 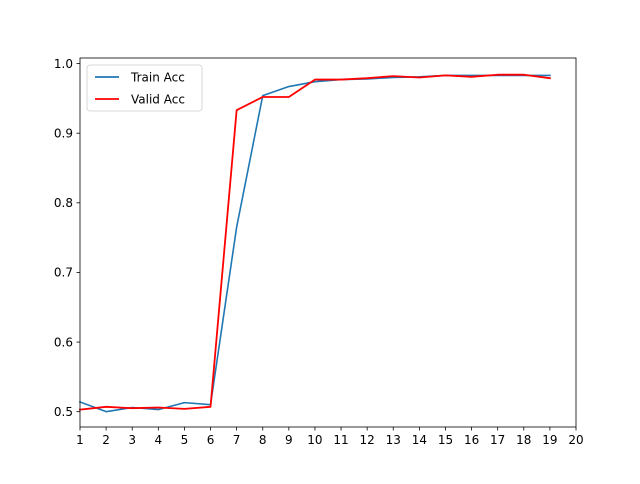 I want to click on y-tick-label-3: 0.8, so click(x=63, y=203).